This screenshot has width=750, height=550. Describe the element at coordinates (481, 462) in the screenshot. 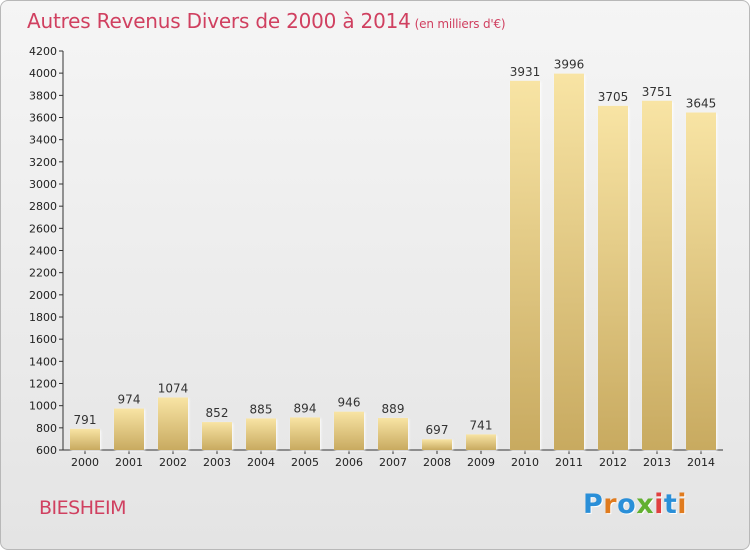

I see `x-tick-label: 2009` at that location.